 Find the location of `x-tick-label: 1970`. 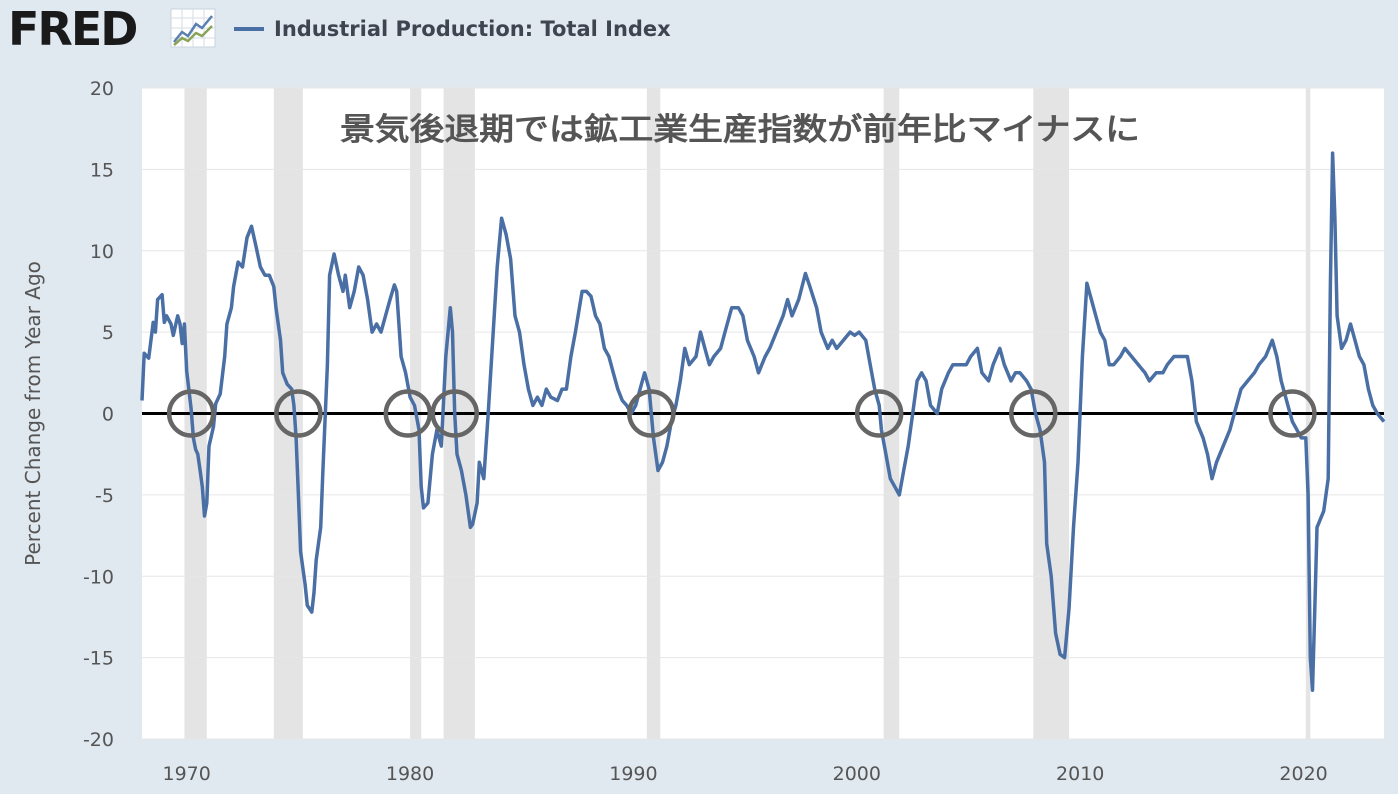

x-tick-label: 1970 is located at coordinates (186, 774).